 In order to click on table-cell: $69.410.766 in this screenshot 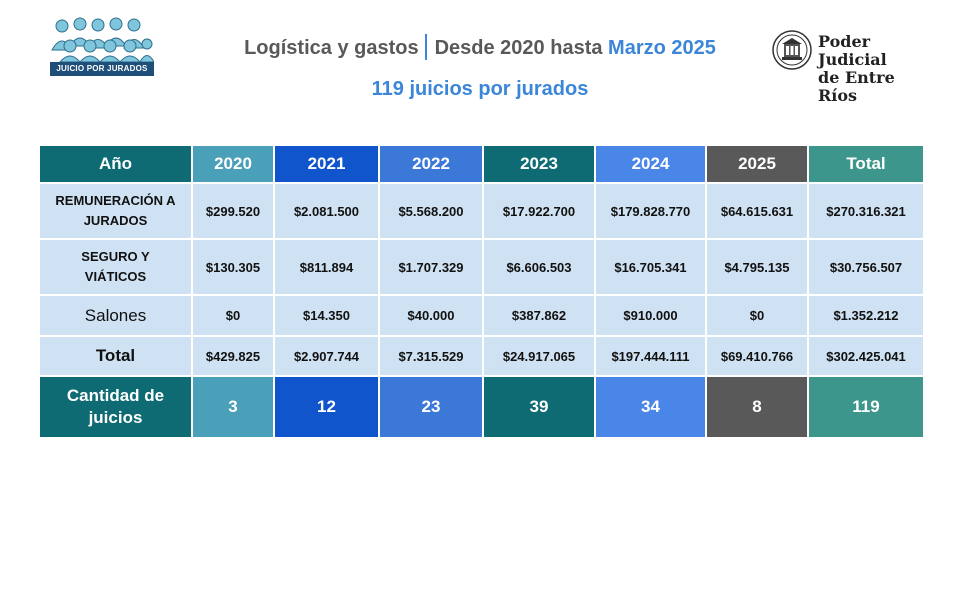, I will do `click(757, 356)`.